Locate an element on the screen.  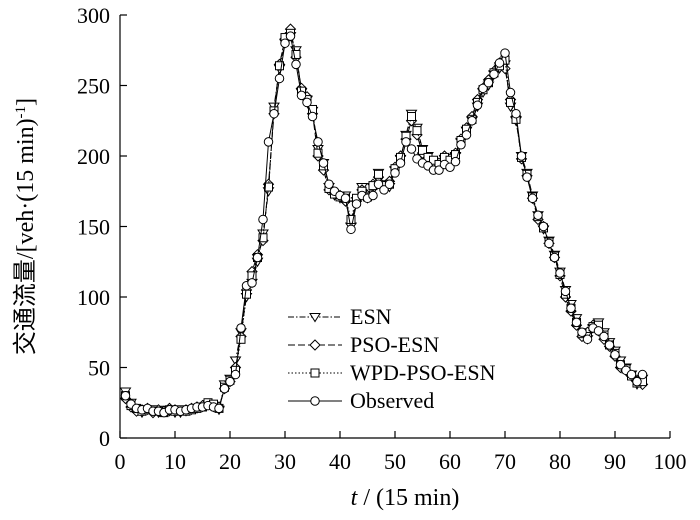
x-tick-label: 50 is located at coordinates (395, 461).